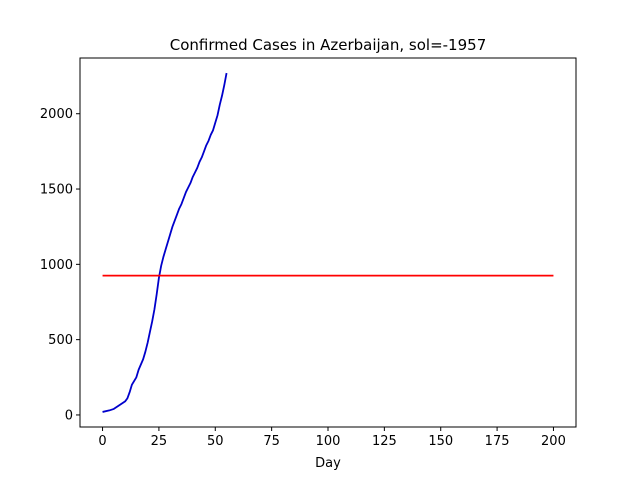 This screenshot has width=640, height=480. I want to click on x-axis-label: Day, so click(328, 463).